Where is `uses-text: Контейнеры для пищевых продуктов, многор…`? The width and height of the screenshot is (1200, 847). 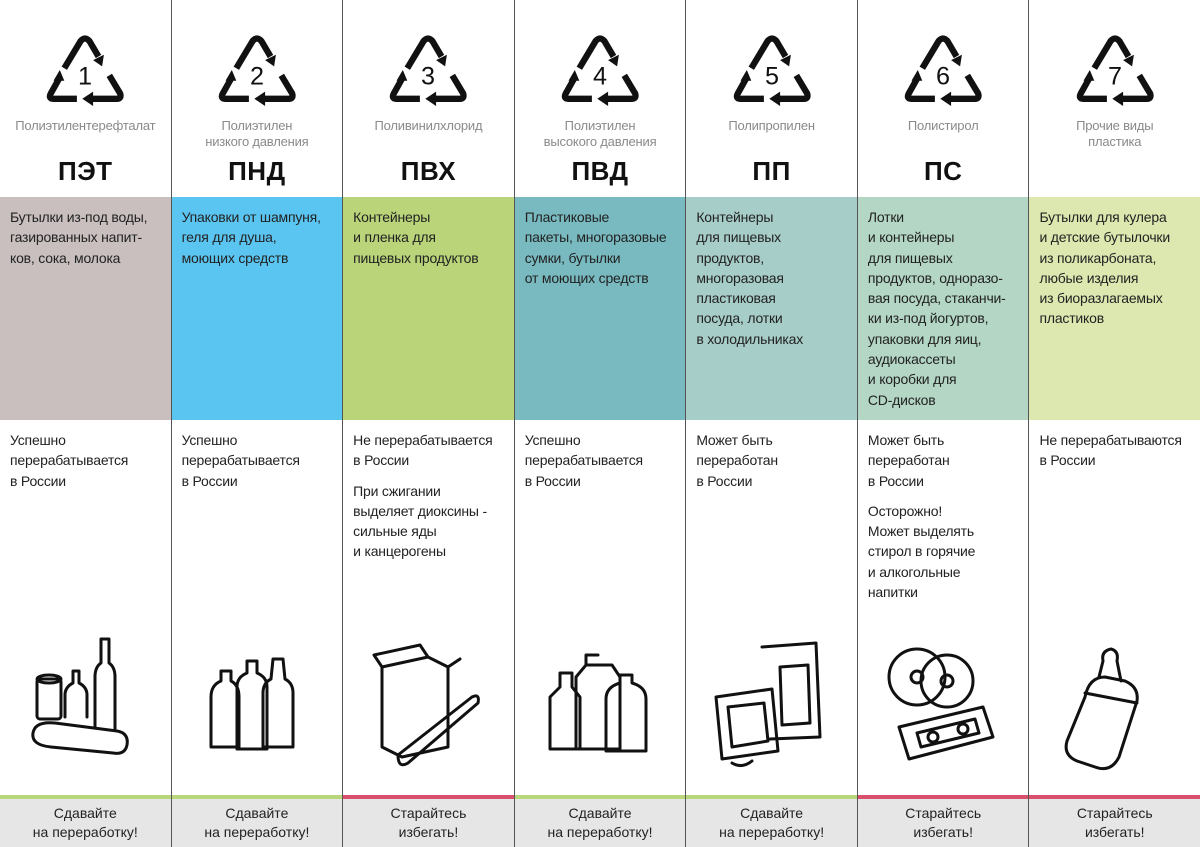
uses-text: Контейнеры для пищевых продуктов, многор… is located at coordinates (749, 278).